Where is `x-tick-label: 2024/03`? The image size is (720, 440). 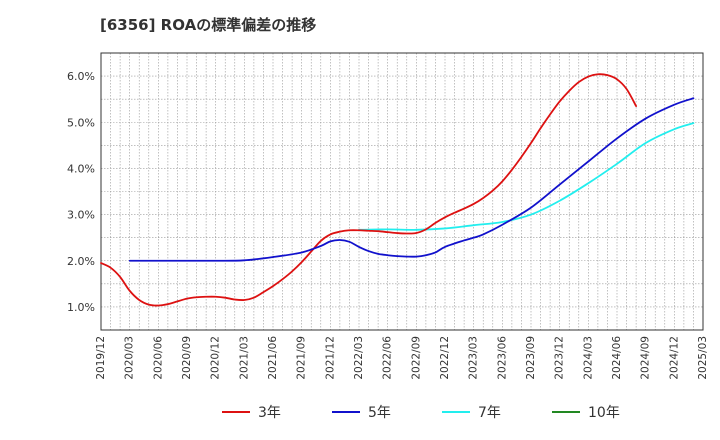 x-tick-label: 2024/03 is located at coordinates (588, 358).